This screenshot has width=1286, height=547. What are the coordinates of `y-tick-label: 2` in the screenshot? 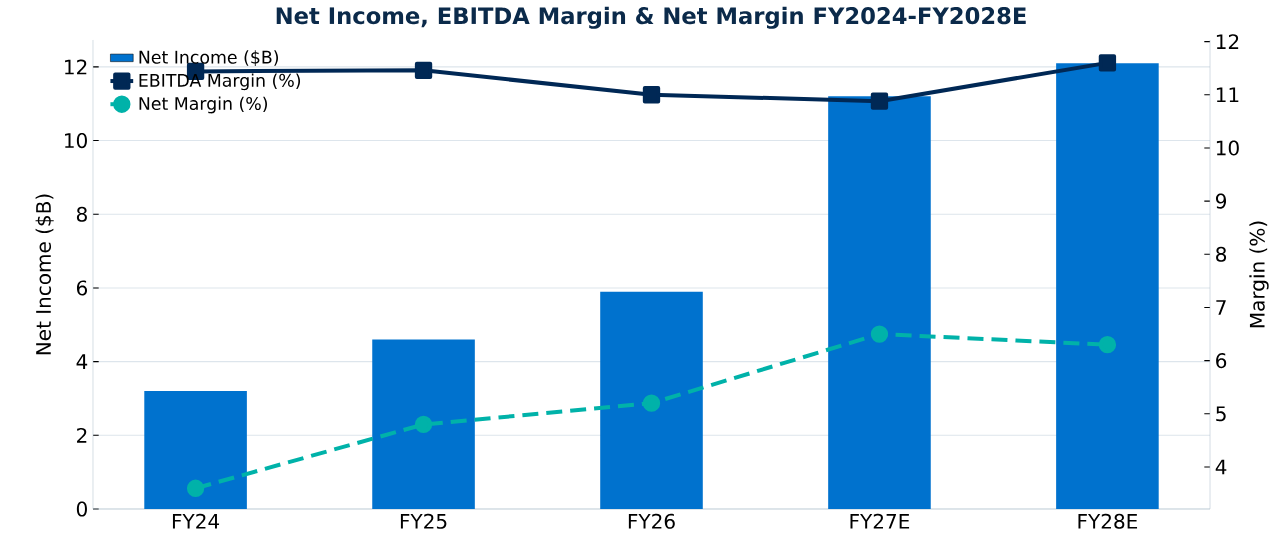 It's located at (82, 435).